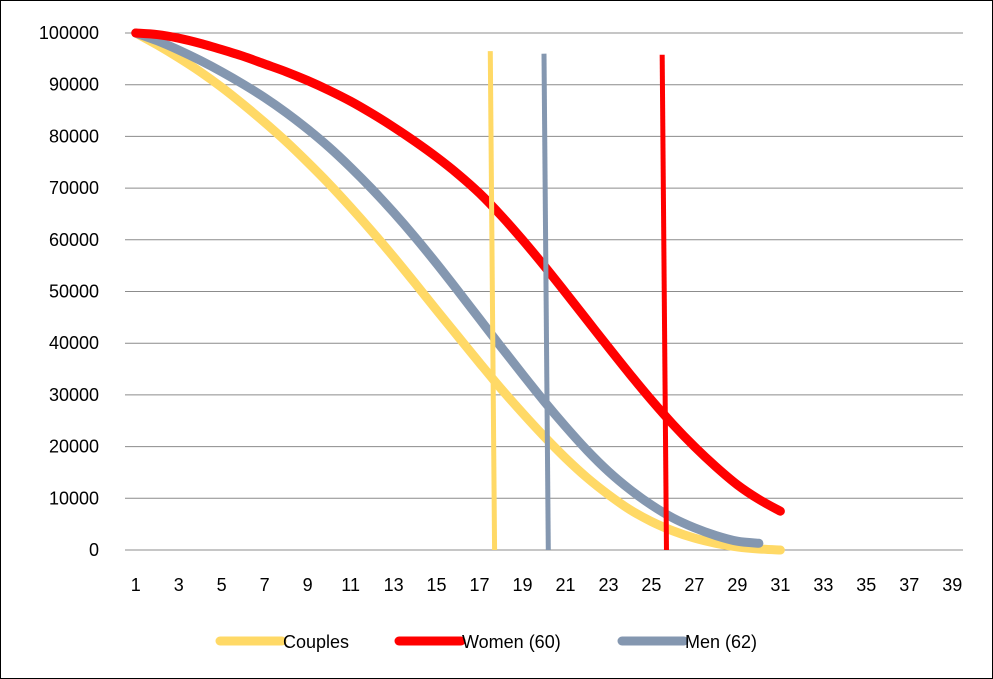  I want to click on x-tick-label: 3, so click(179, 585).